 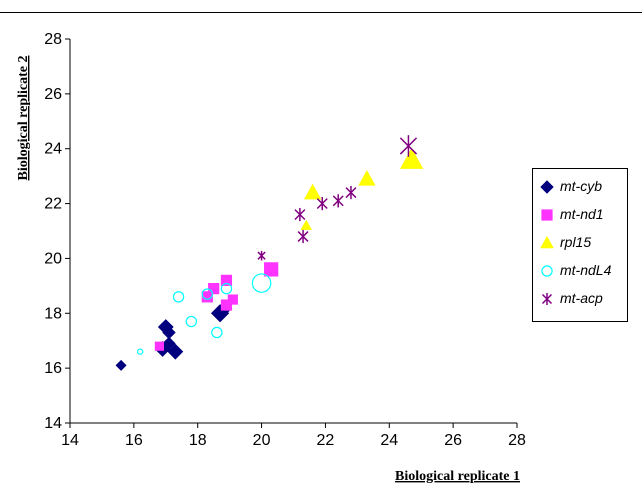 What do you see at coordinates (53, 368) in the screenshot?
I see `y-tick-label: 16` at bounding box center [53, 368].